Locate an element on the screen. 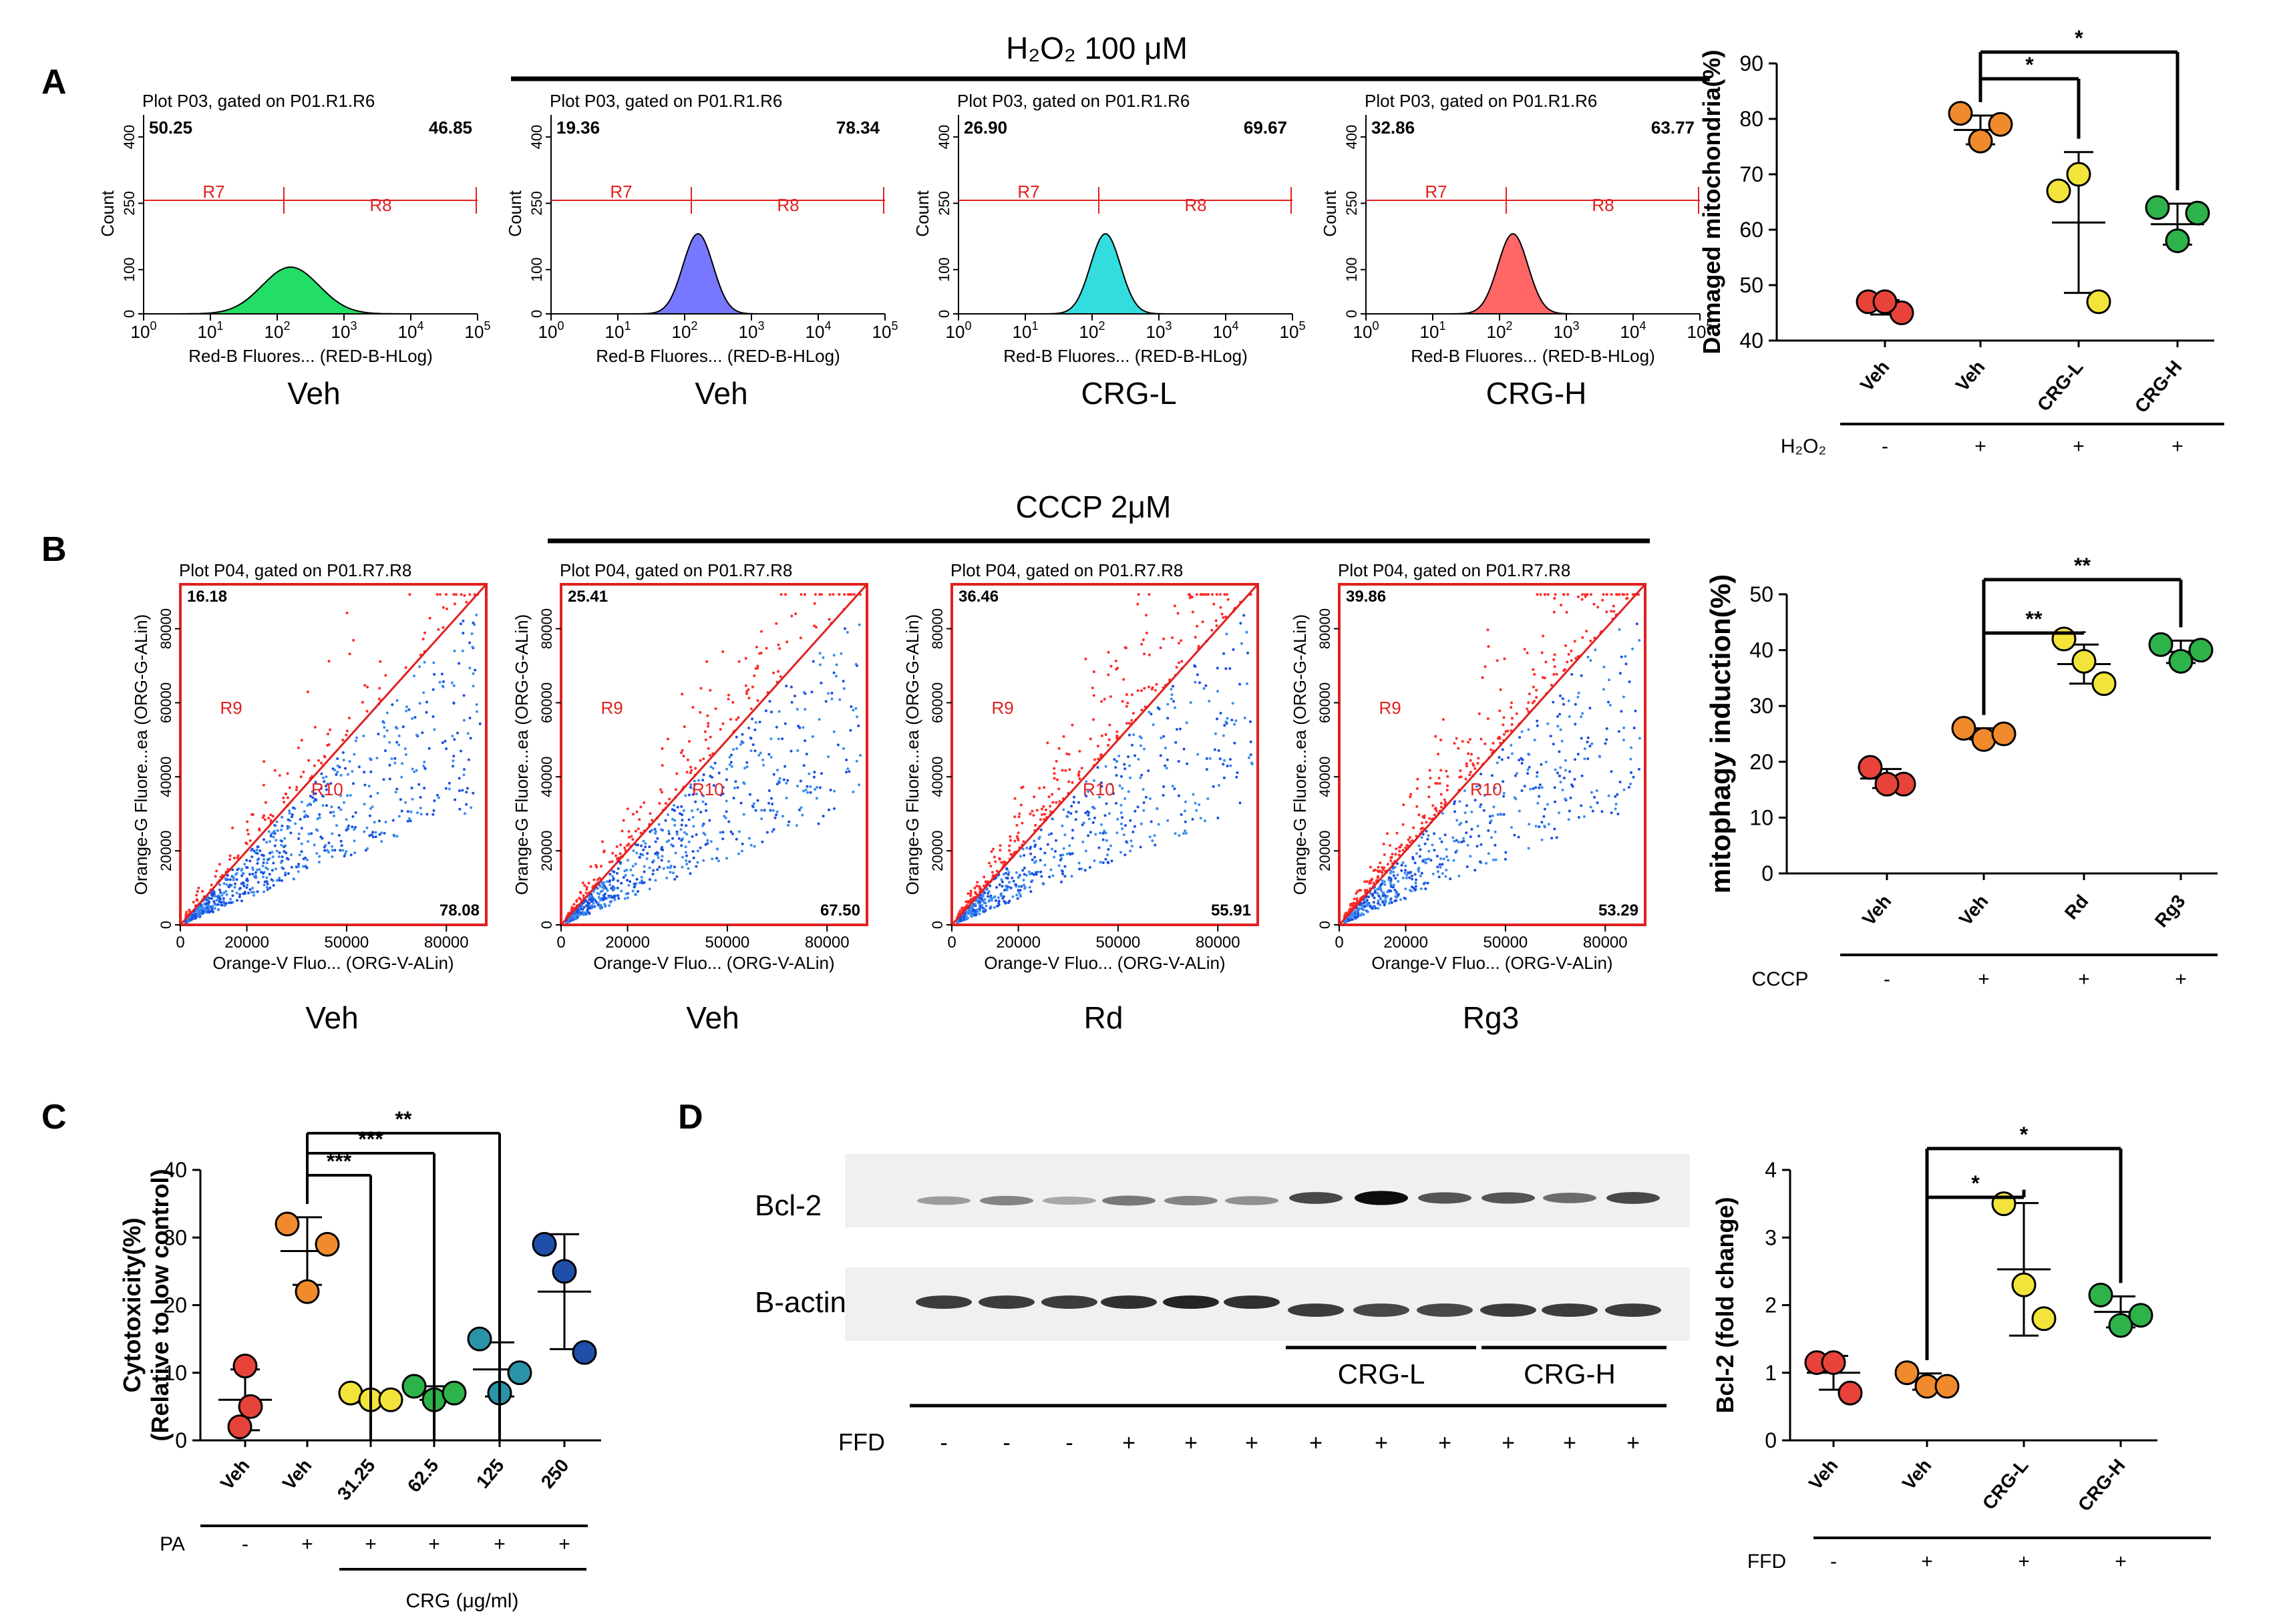  blot-band-actin is located at coordinates (1129, 1302).